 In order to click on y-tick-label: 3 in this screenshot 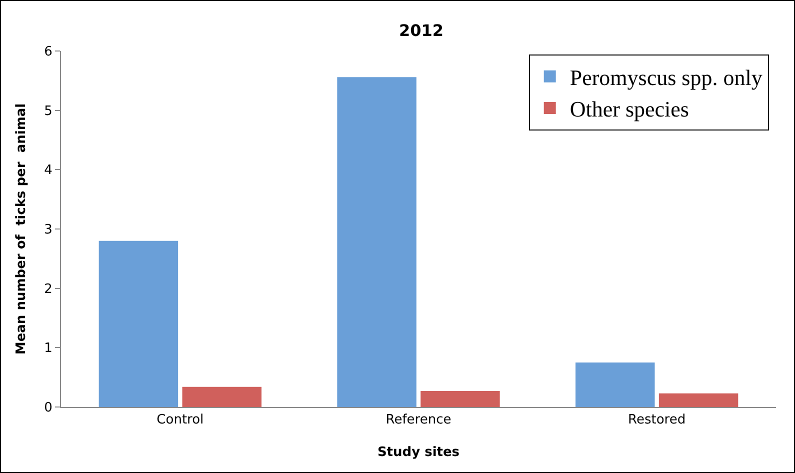, I will do `click(48, 230)`.